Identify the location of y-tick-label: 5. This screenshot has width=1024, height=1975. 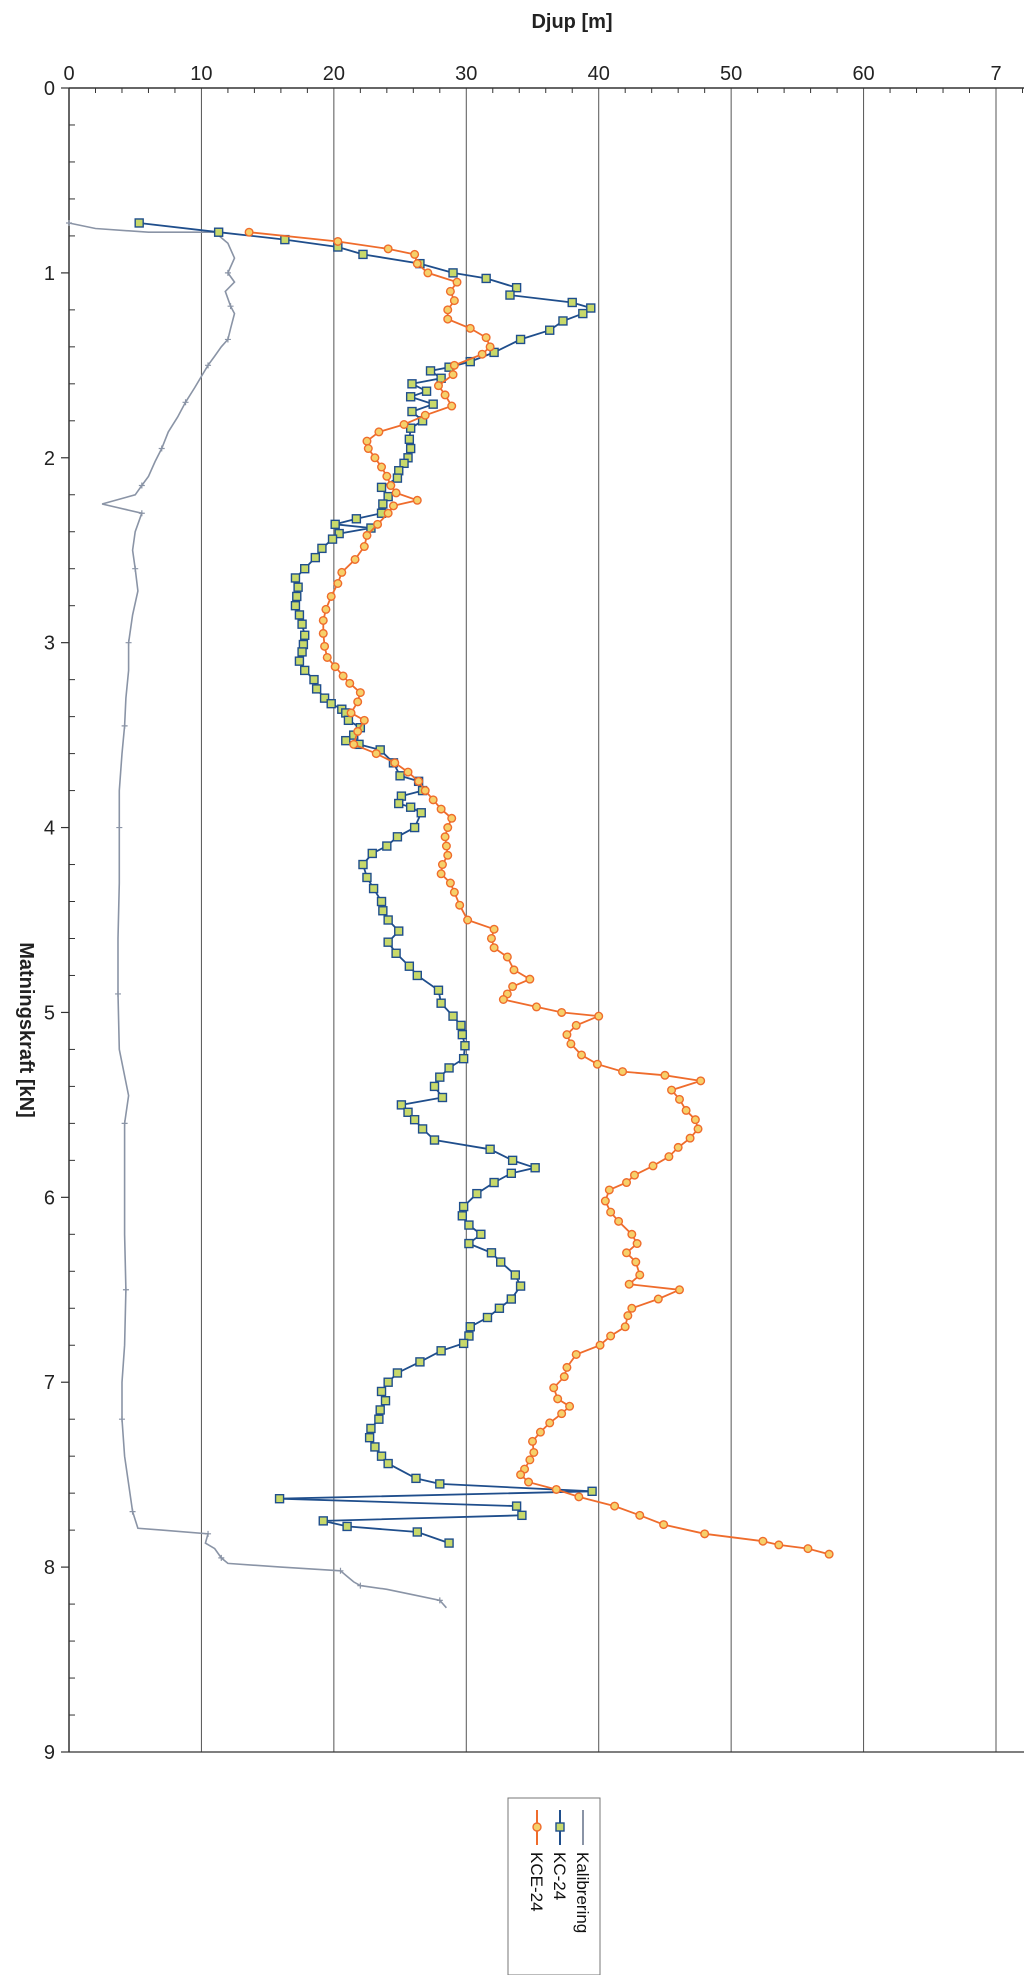
(49, 1013).